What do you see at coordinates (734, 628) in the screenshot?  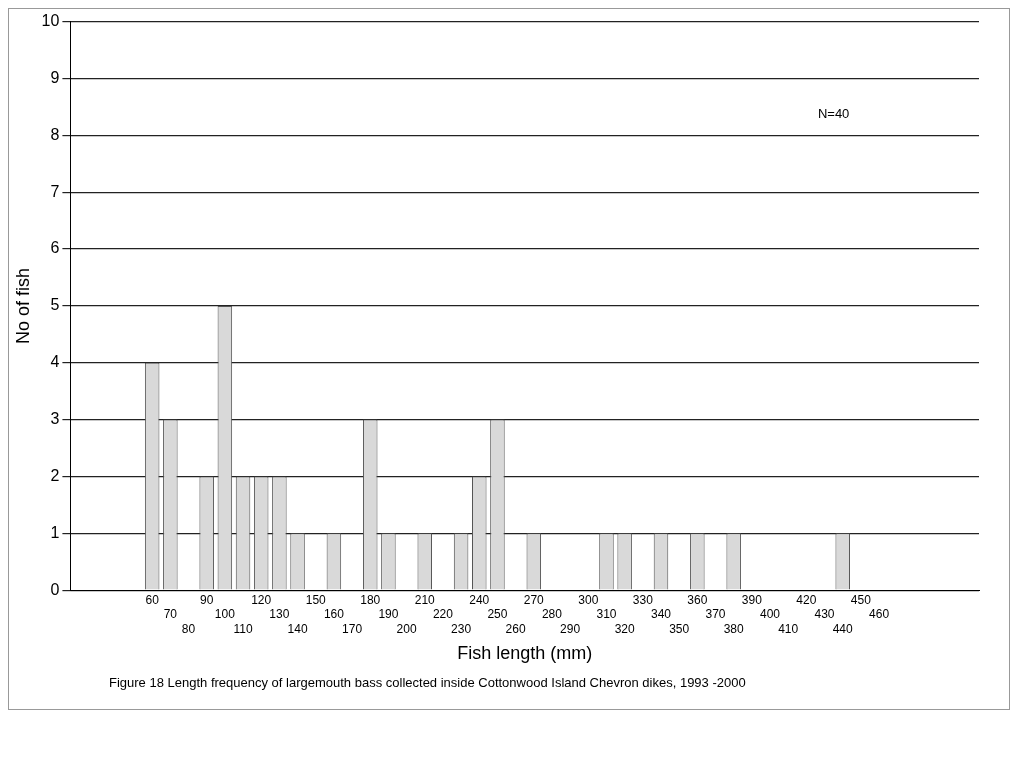 I see `x-tick-label: 380` at bounding box center [734, 628].